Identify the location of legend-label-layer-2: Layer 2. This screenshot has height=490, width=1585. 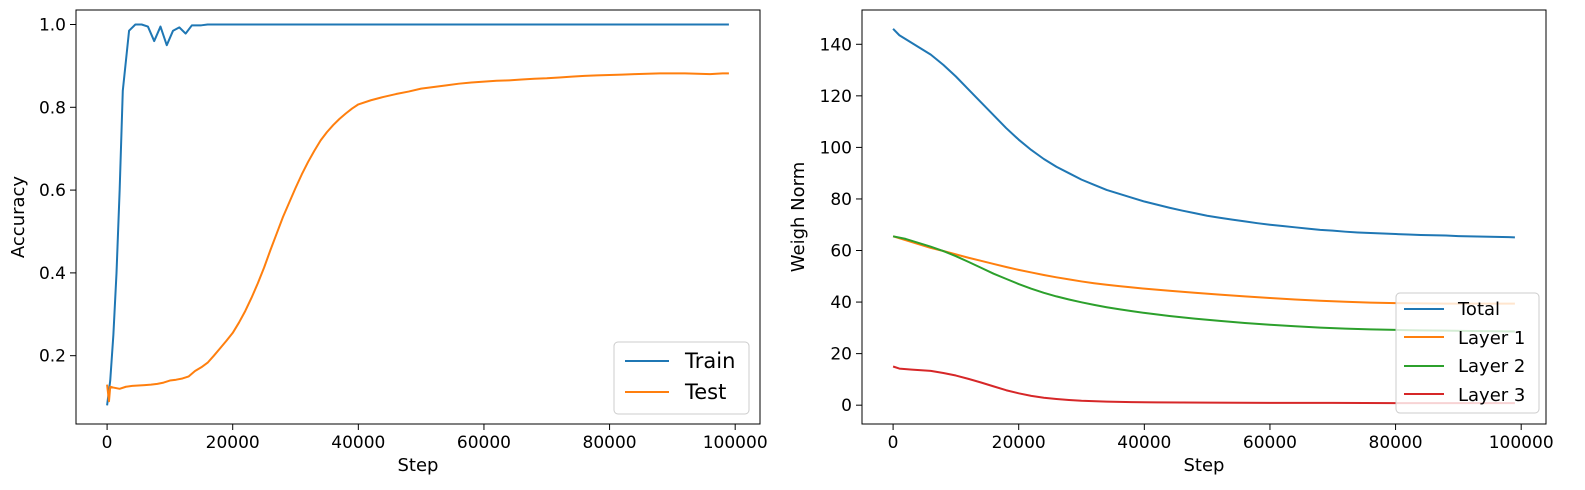
(1491, 366).